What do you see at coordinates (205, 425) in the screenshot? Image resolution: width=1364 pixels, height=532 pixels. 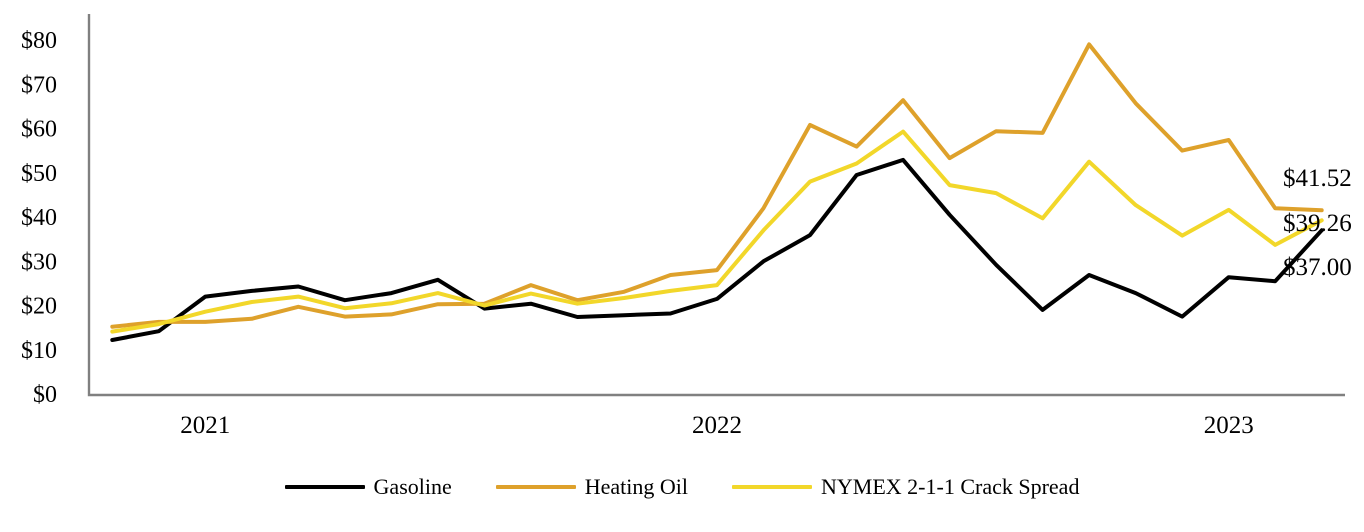 I see `x-axis-year-label: 2021` at bounding box center [205, 425].